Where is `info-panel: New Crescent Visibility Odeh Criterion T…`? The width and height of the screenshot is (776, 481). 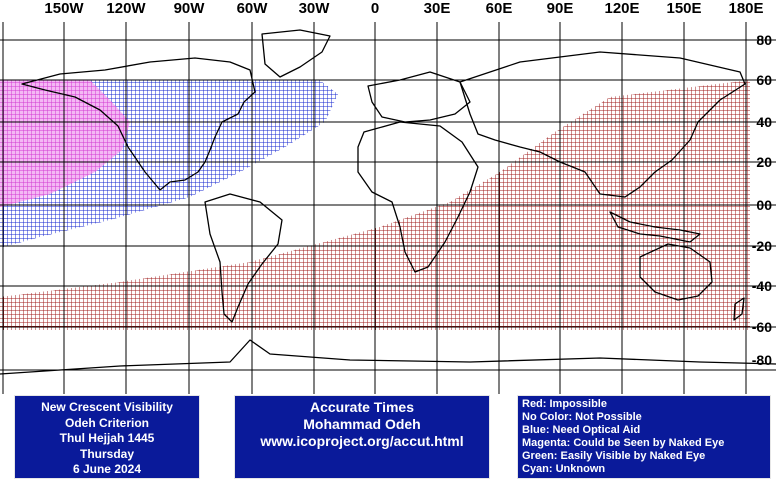
info-panel: New Crescent Visibility Odeh Criterion T… is located at coordinates (107, 437).